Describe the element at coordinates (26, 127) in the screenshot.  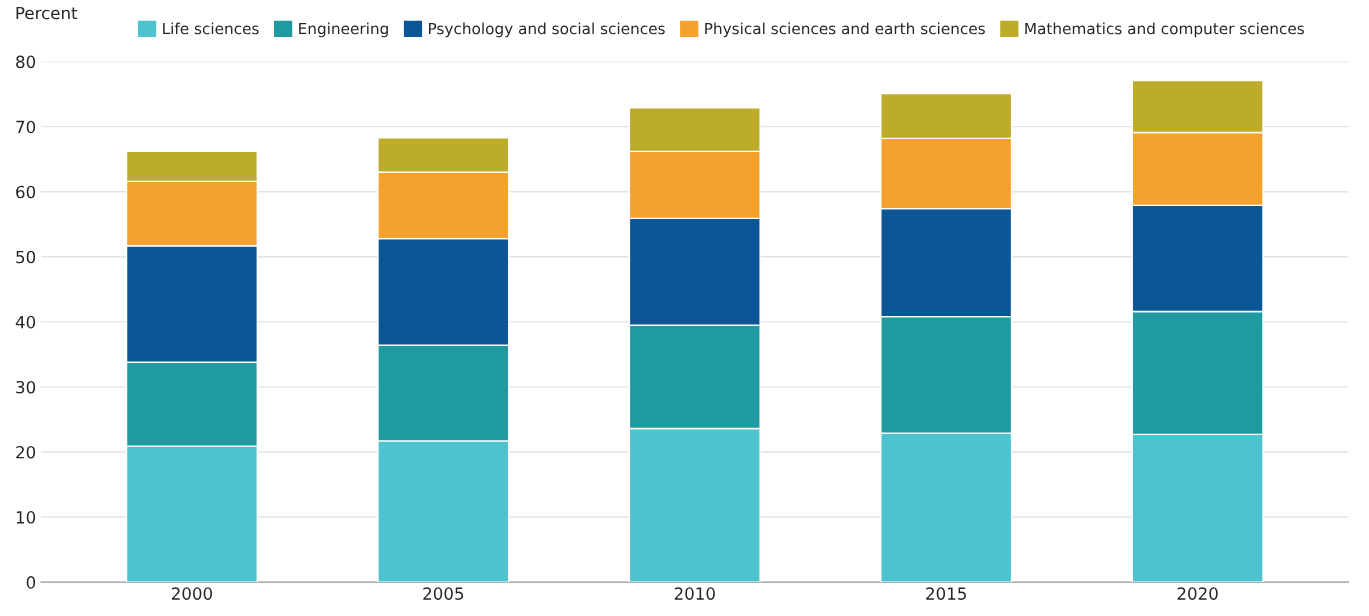
I see `y-tick-label: 70` at that location.